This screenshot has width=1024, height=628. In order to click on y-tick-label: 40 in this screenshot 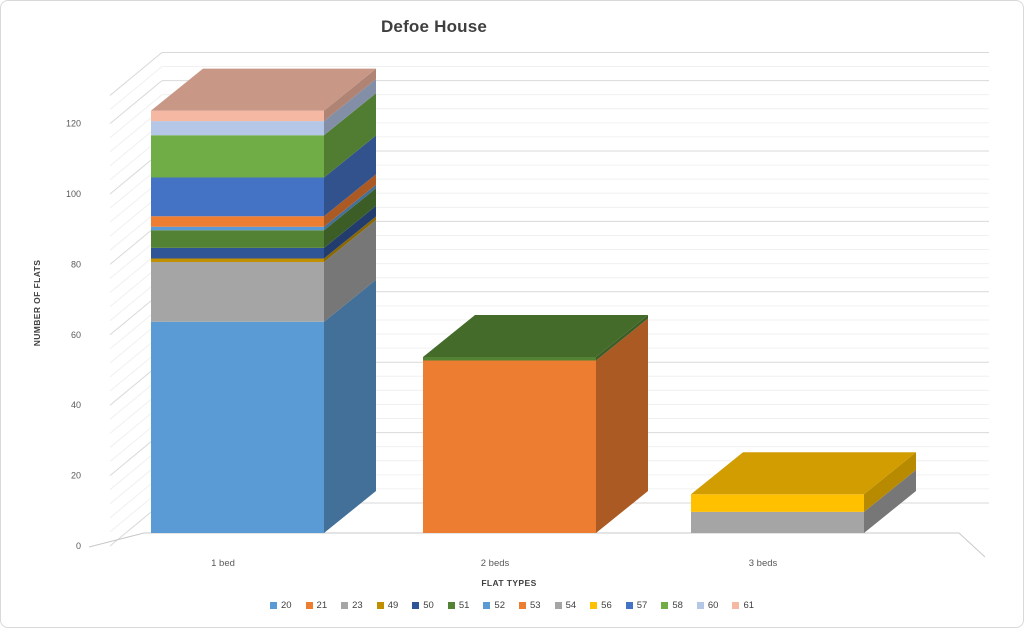, I will do `click(76, 405)`.